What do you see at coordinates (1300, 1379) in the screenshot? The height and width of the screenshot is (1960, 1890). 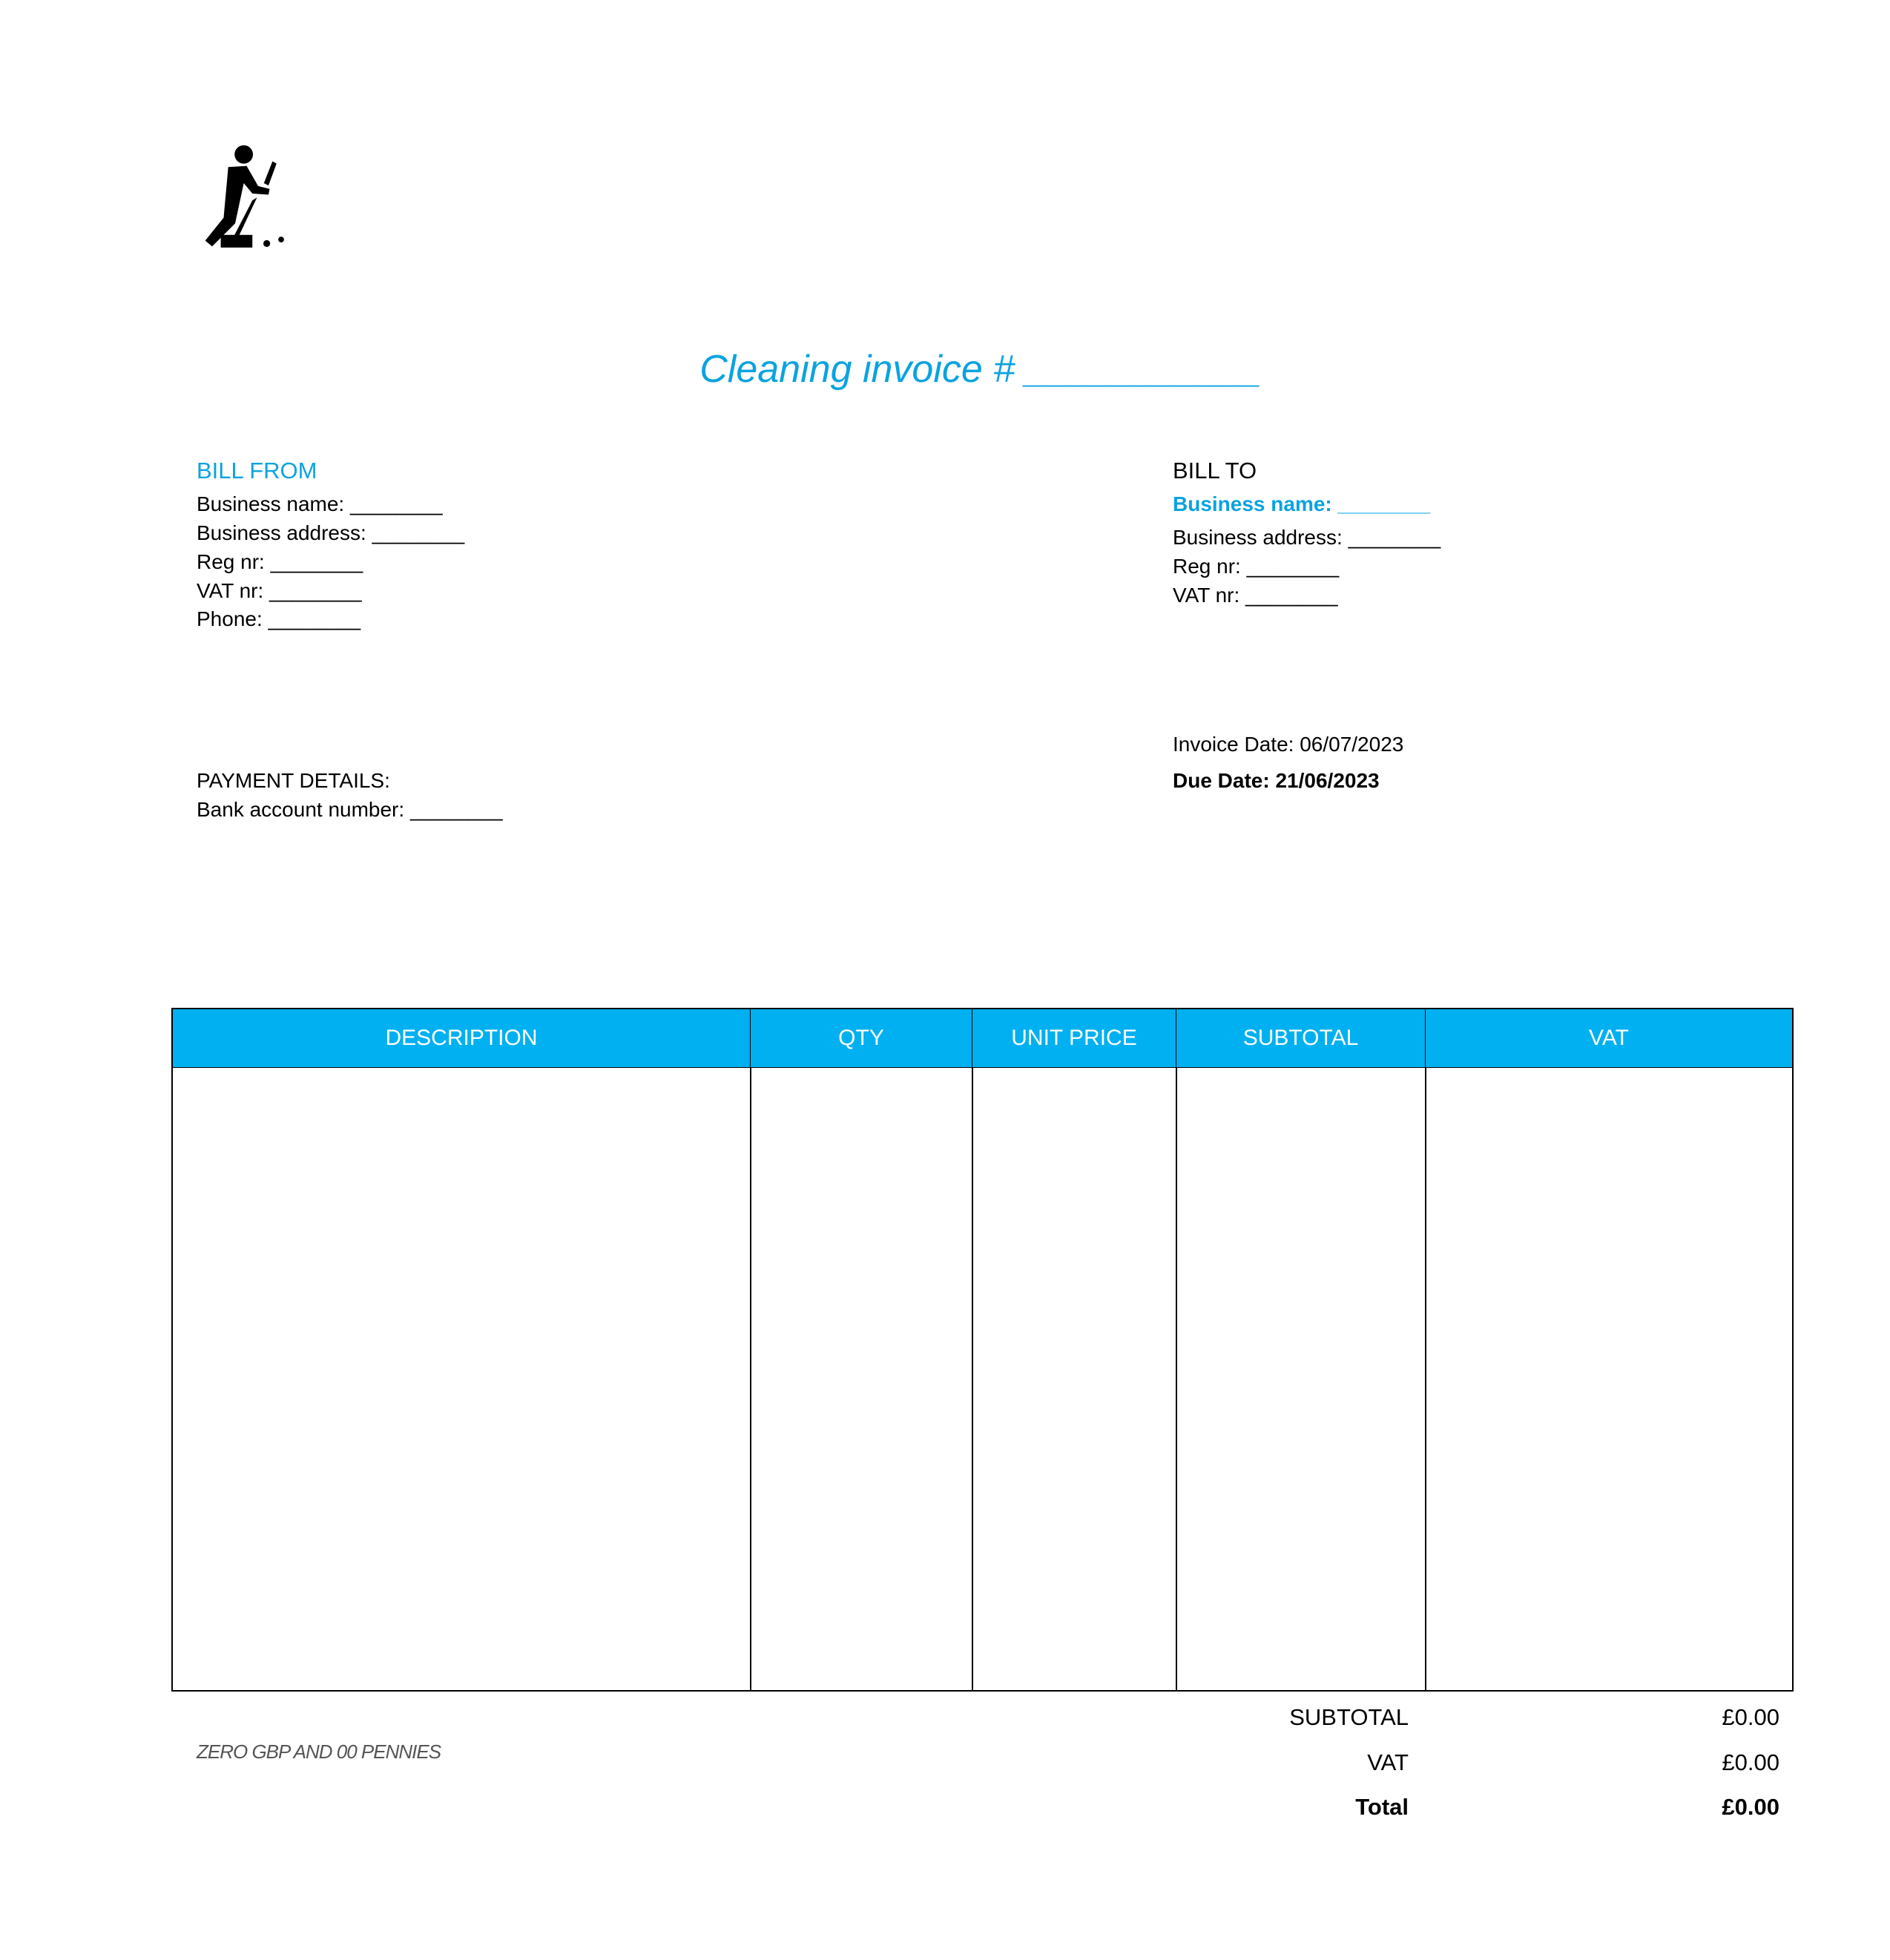 I see `cell-subtotal` at bounding box center [1300, 1379].